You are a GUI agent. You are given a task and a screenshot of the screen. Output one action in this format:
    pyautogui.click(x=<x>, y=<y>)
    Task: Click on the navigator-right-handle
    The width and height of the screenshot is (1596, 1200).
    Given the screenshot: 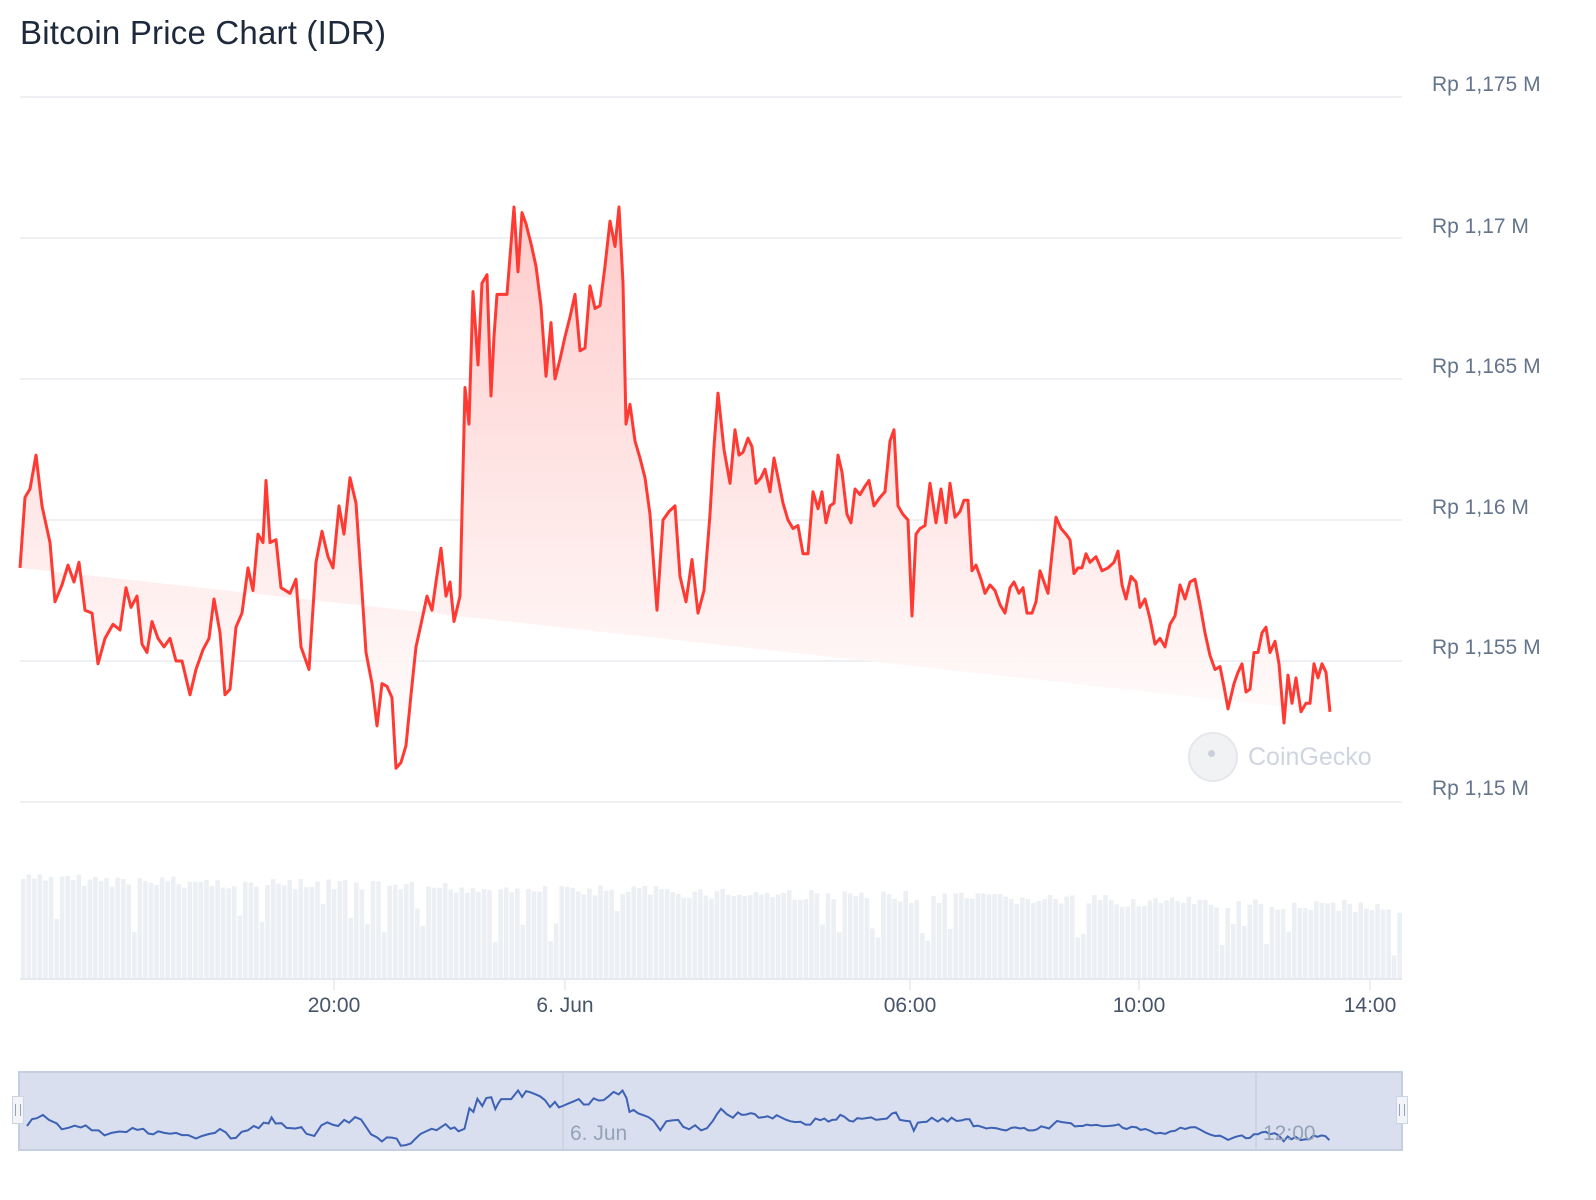 What is the action you would take?
    pyautogui.click(x=1402, y=1110)
    